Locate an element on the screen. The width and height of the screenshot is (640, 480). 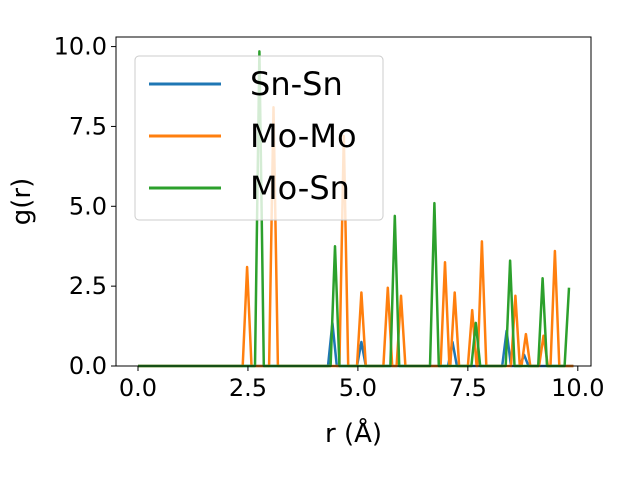
y-tick-label: 7.5 is located at coordinates (88, 126).